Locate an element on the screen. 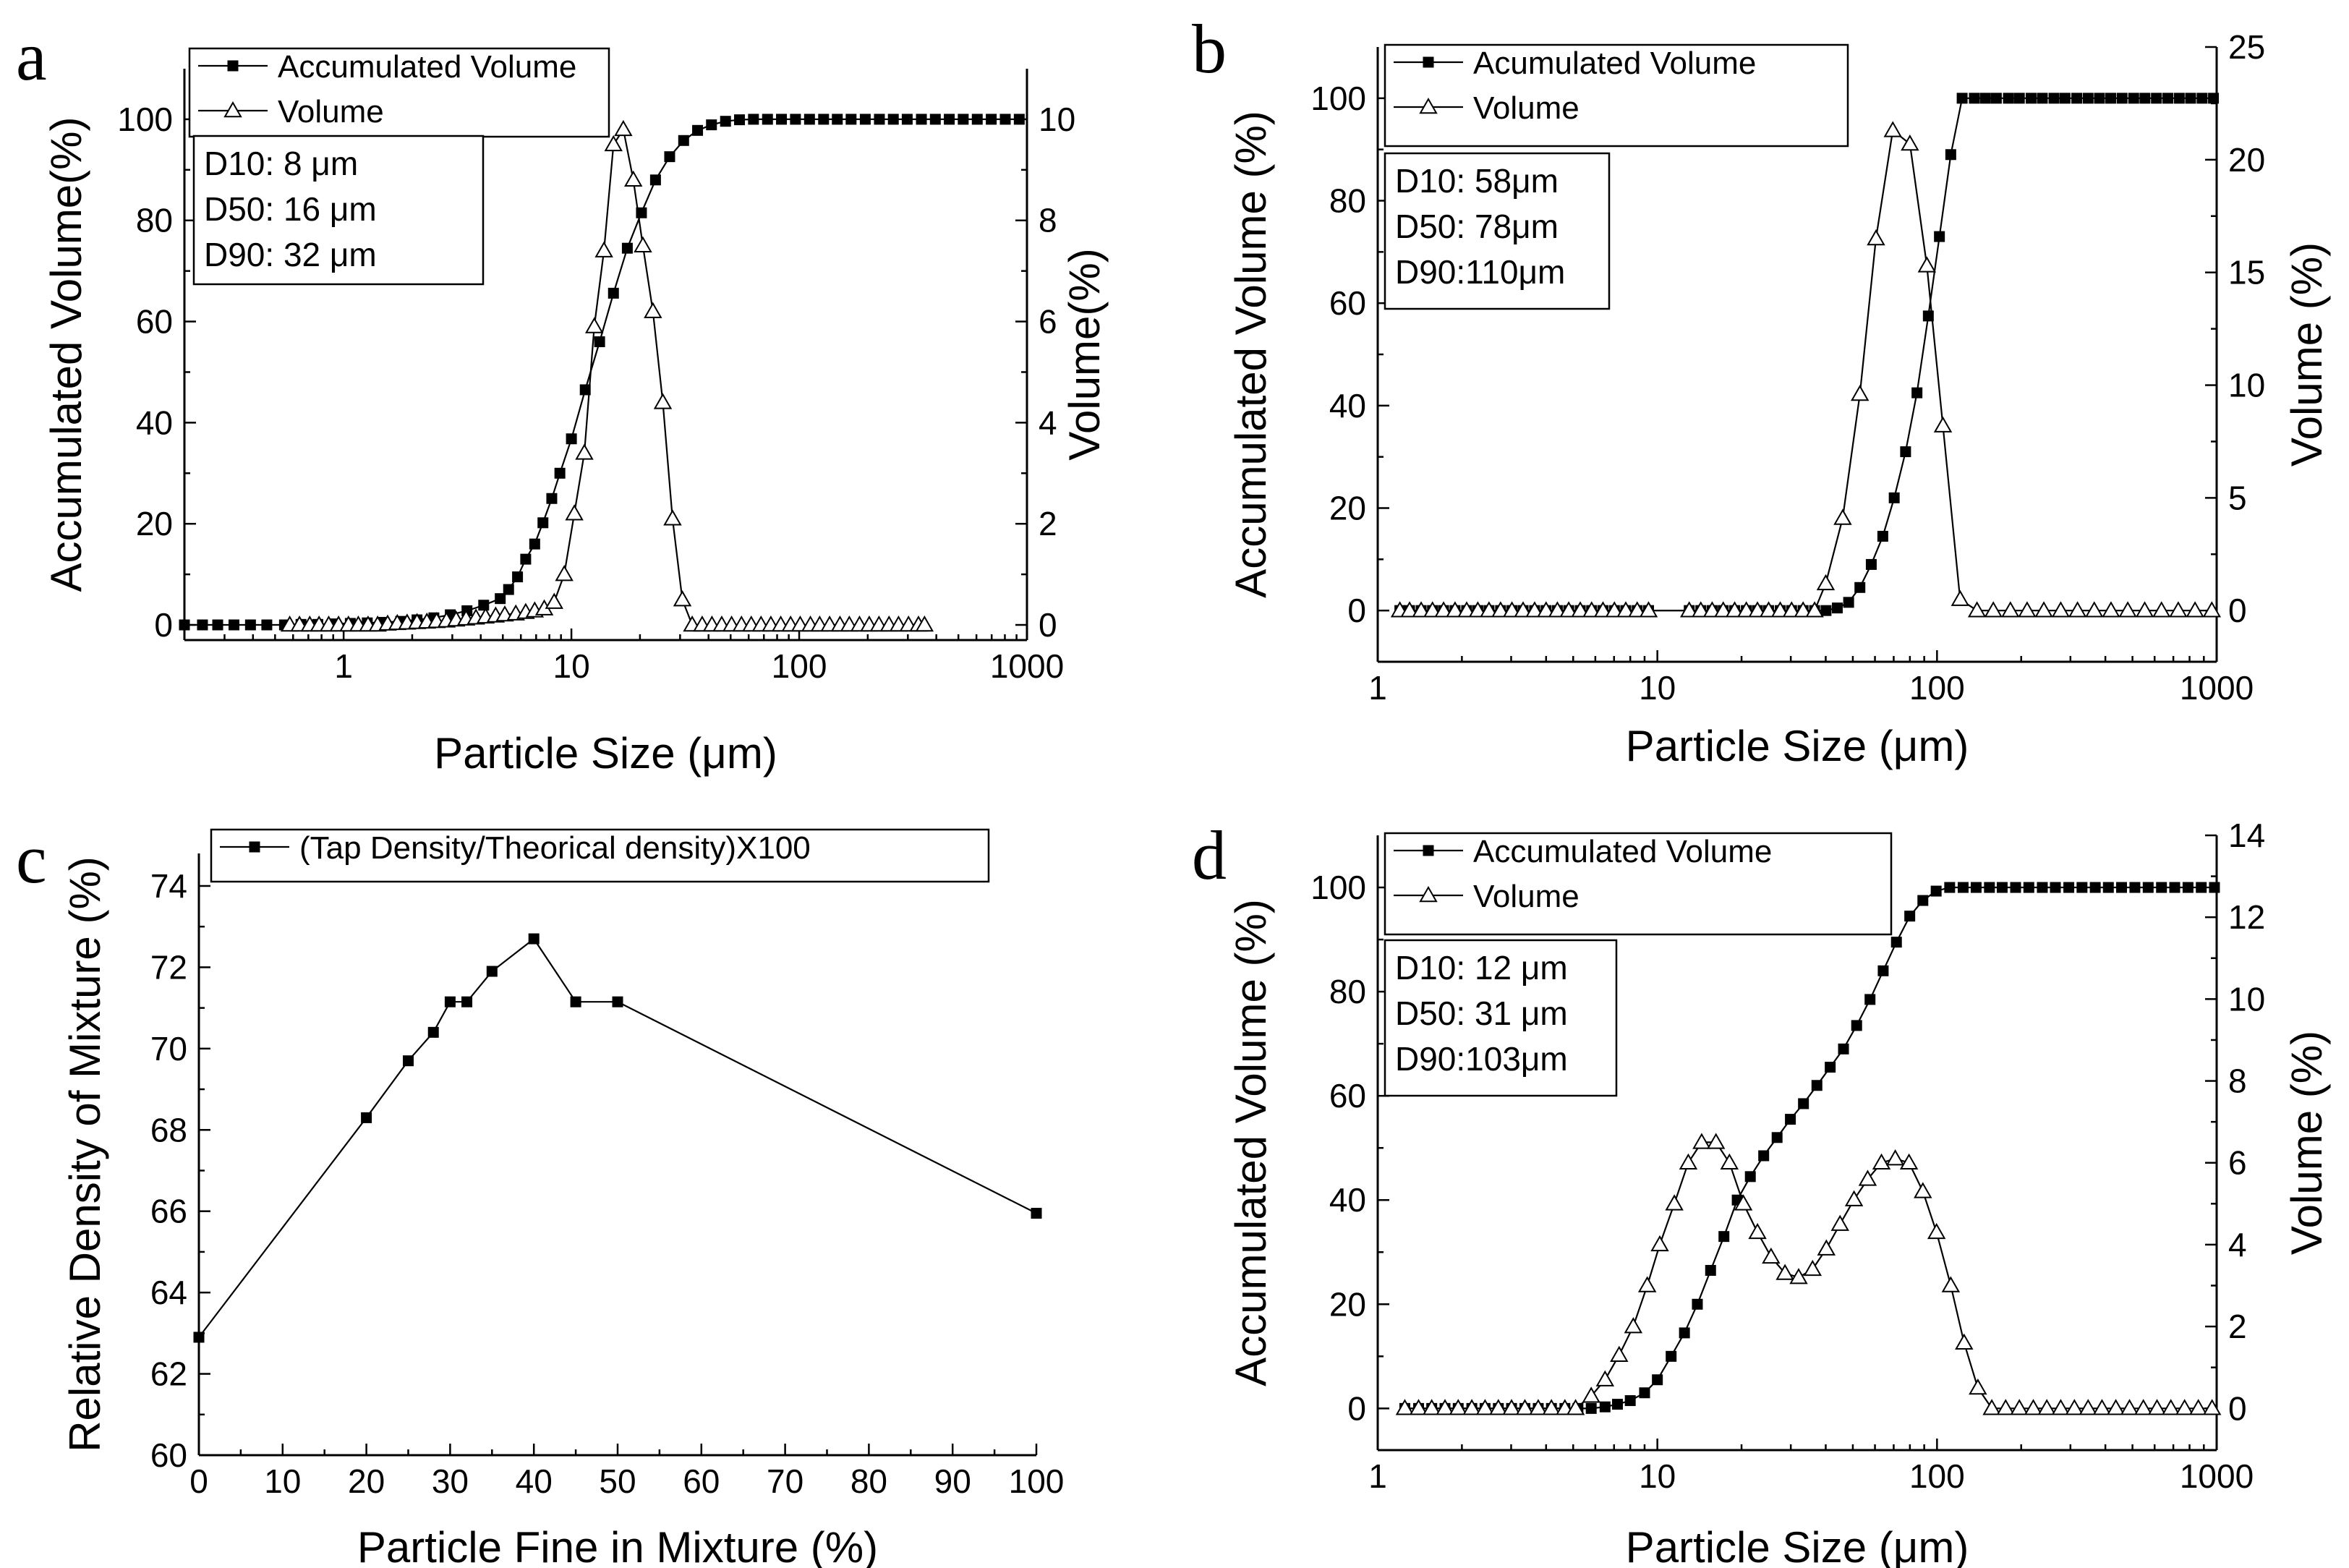 The height and width of the screenshot is (1568, 2349). y-tick-label: 74 is located at coordinates (168, 886).